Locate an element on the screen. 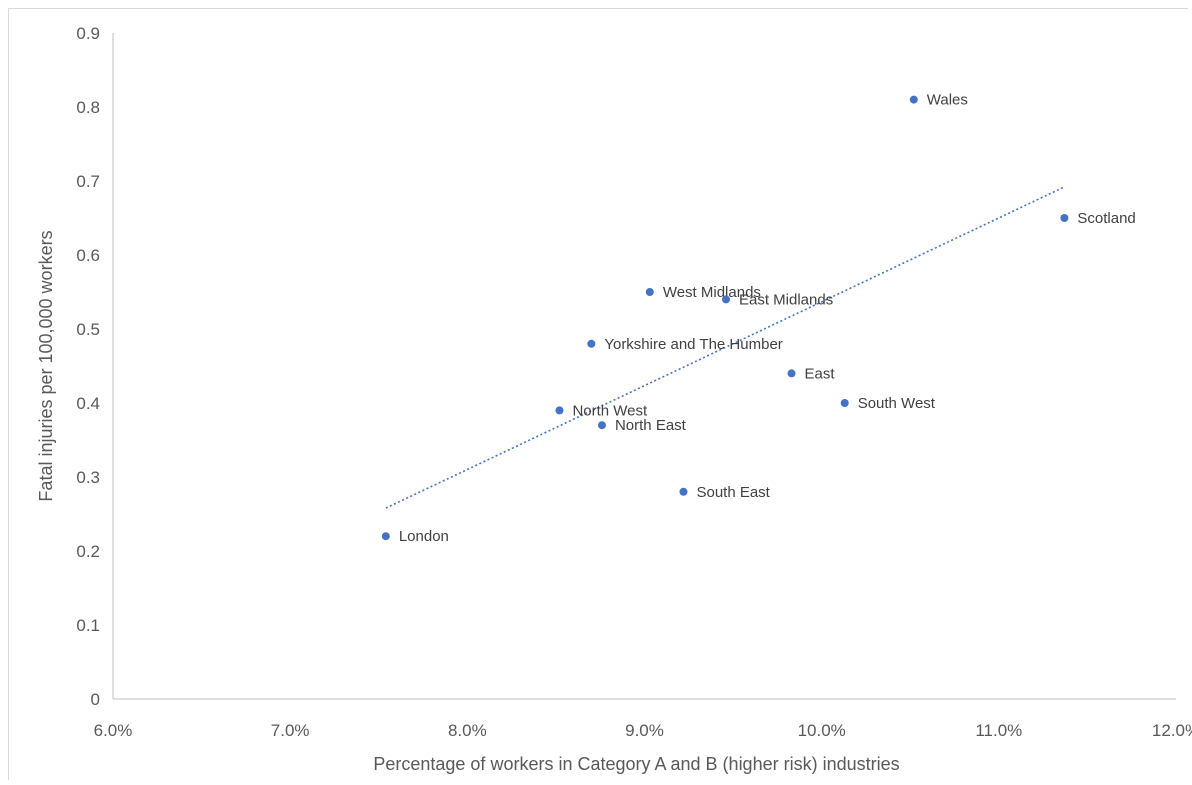  y-tick-label: 0.7 is located at coordinates (88, 181).